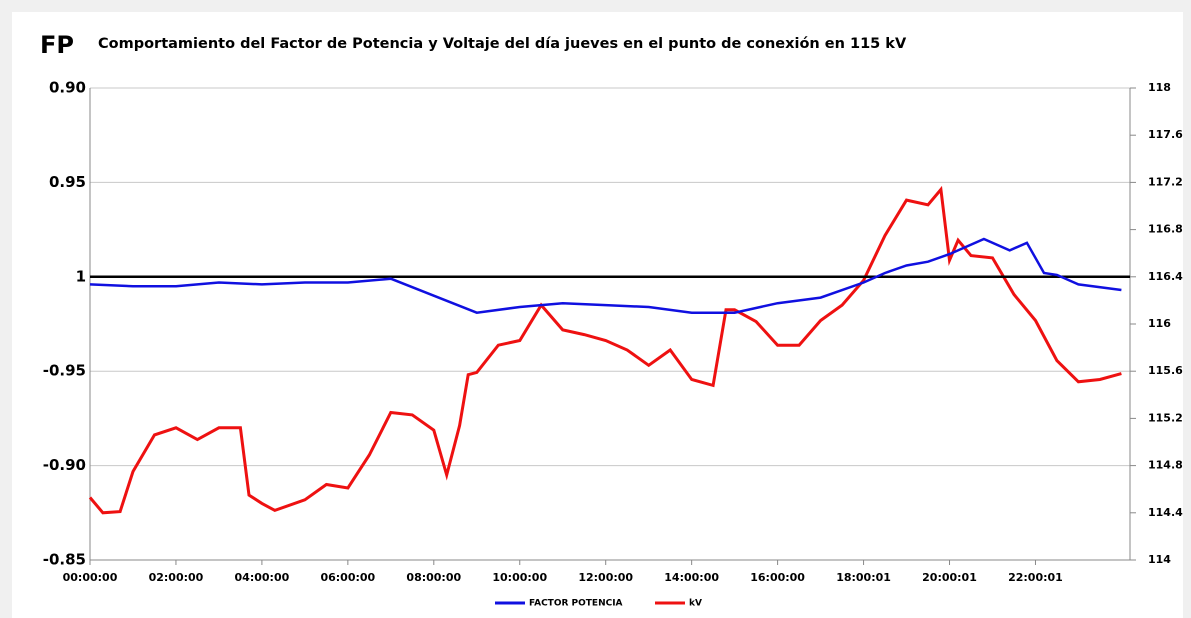 This screenshot has height=618, width=1191. I want to click on y2-tick-label: 116.4, so click(1165, 276).